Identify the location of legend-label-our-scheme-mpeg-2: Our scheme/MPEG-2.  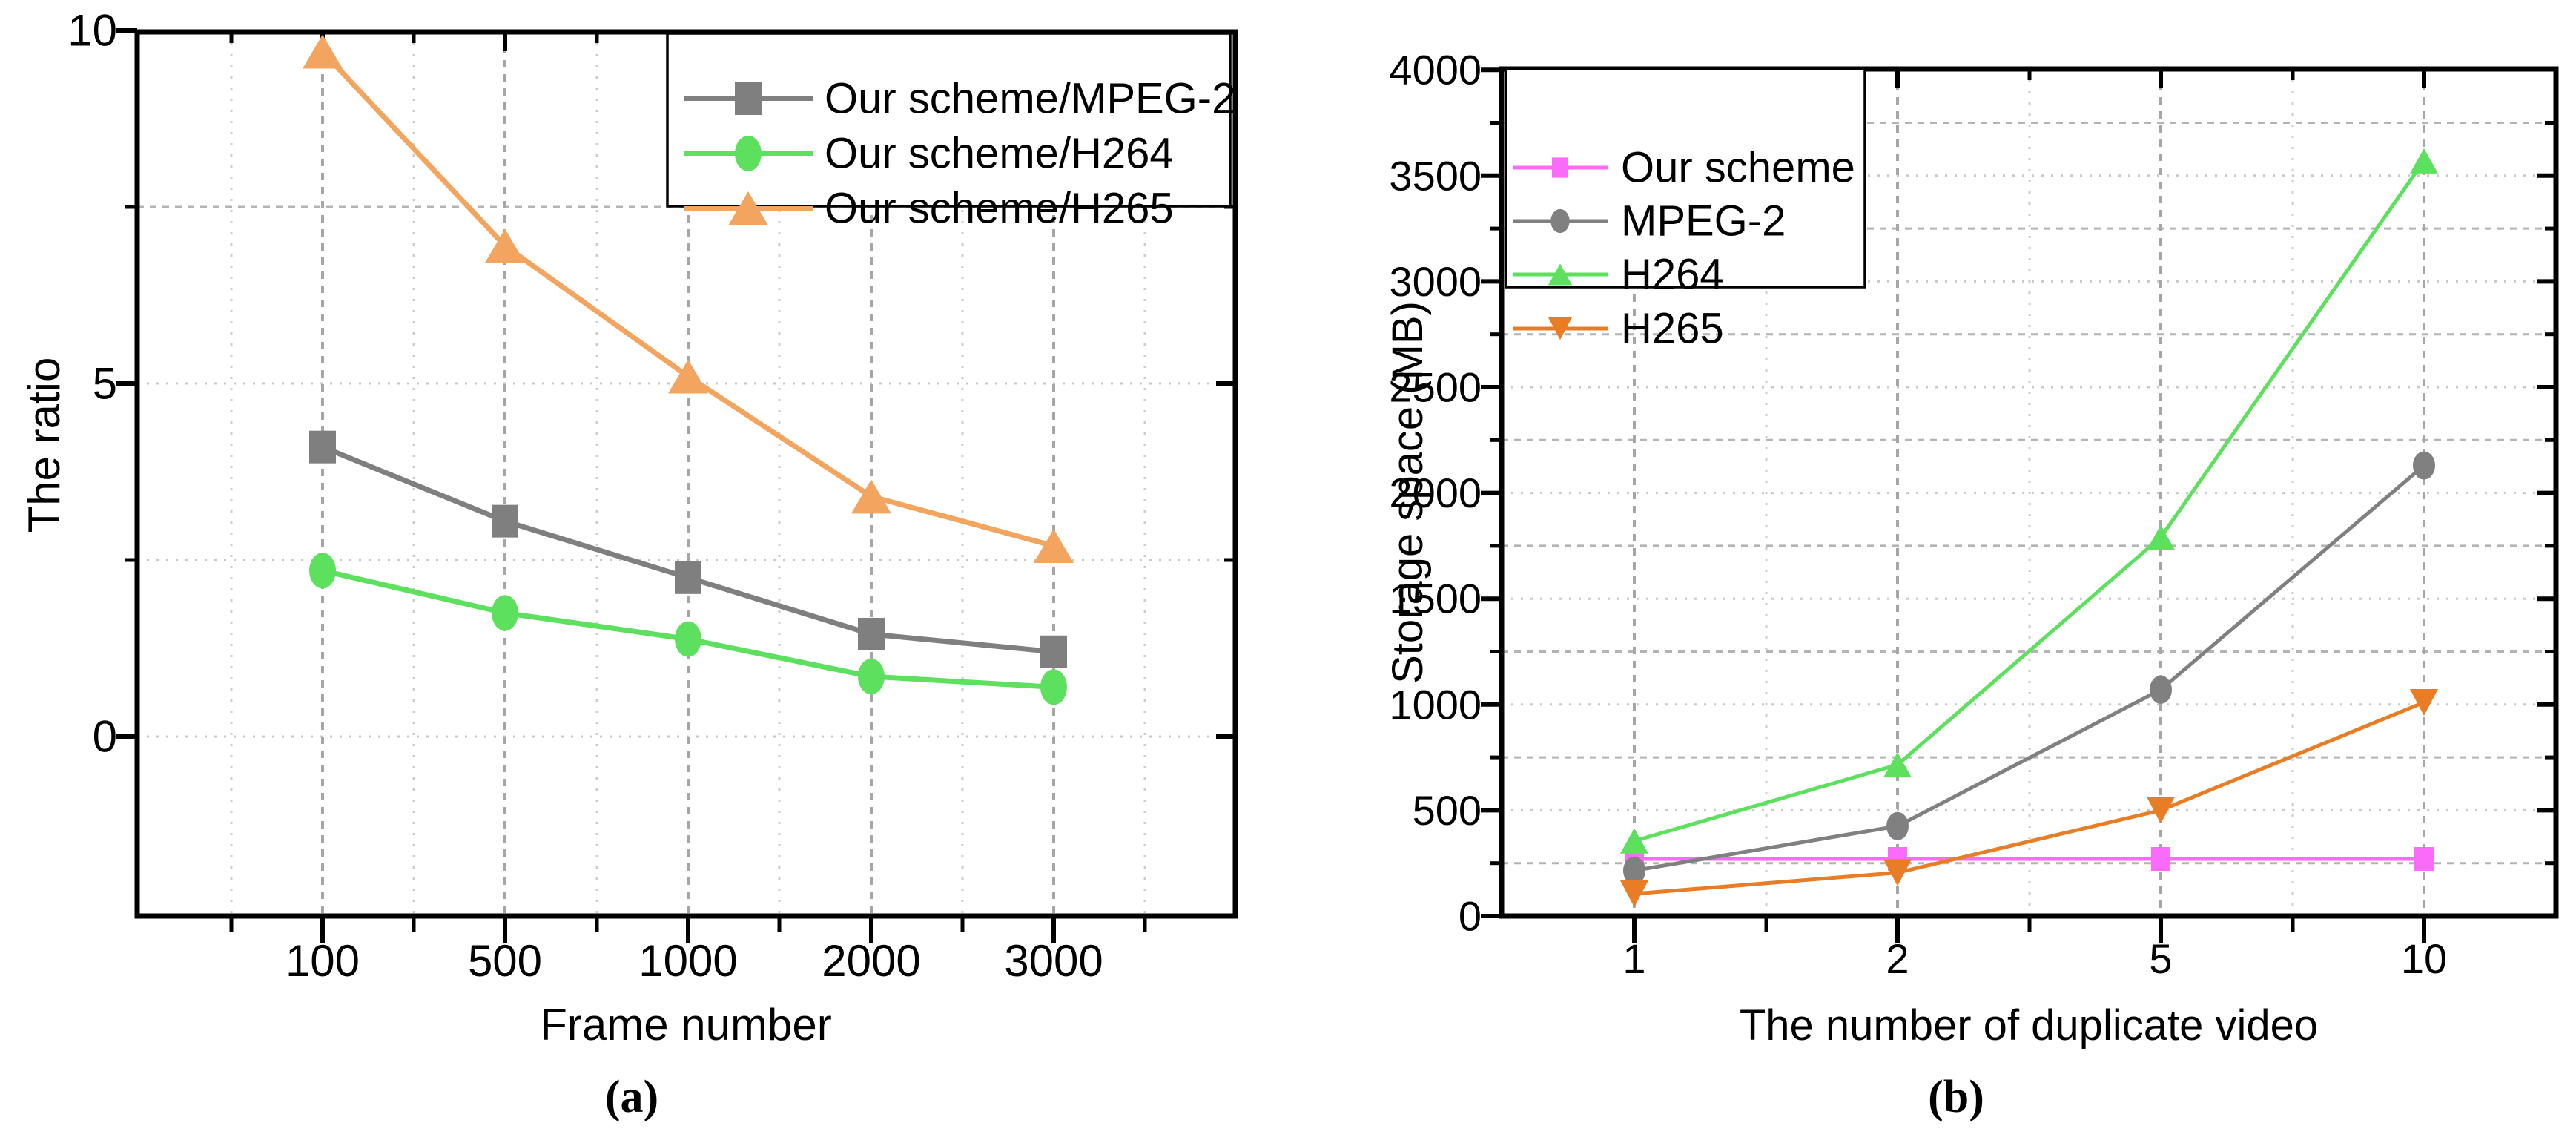
(1030, 99).